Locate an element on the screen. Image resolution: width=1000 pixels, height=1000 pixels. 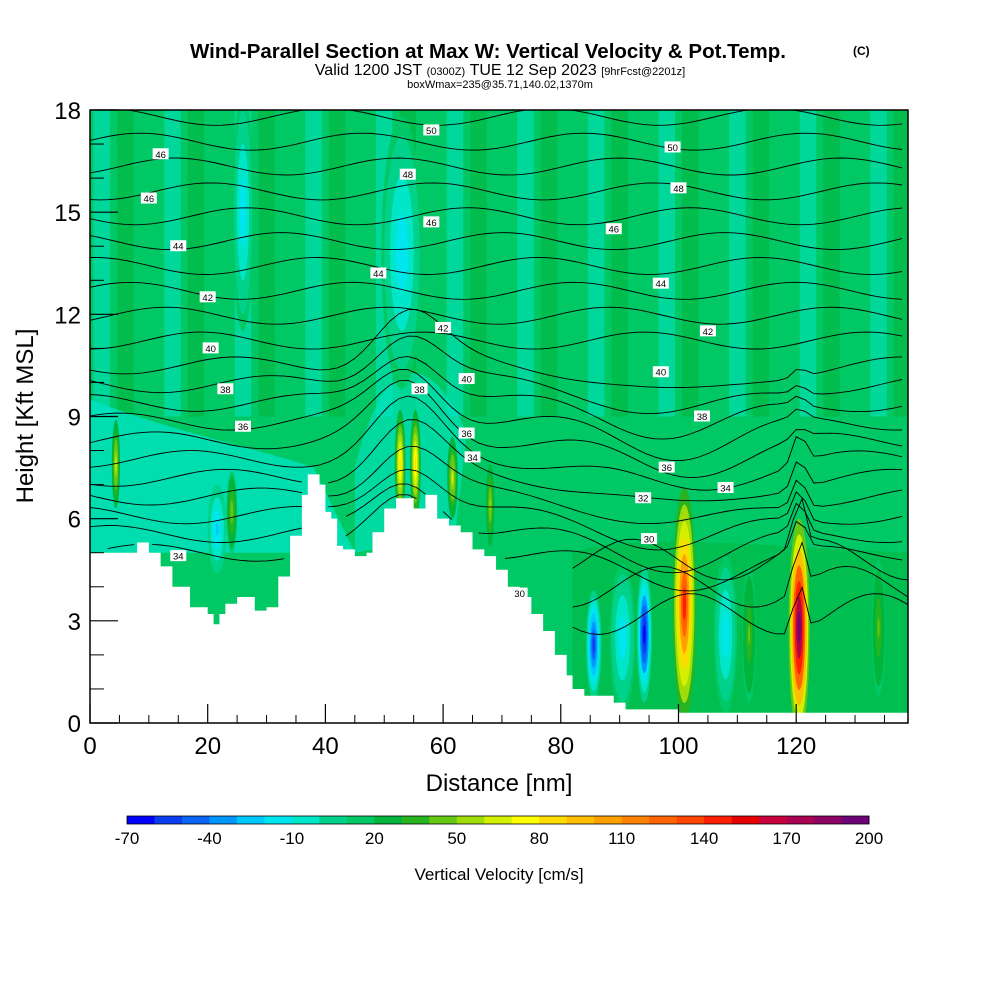
x-axis-label: Distance [nm] is located at coordinates (499, 783).